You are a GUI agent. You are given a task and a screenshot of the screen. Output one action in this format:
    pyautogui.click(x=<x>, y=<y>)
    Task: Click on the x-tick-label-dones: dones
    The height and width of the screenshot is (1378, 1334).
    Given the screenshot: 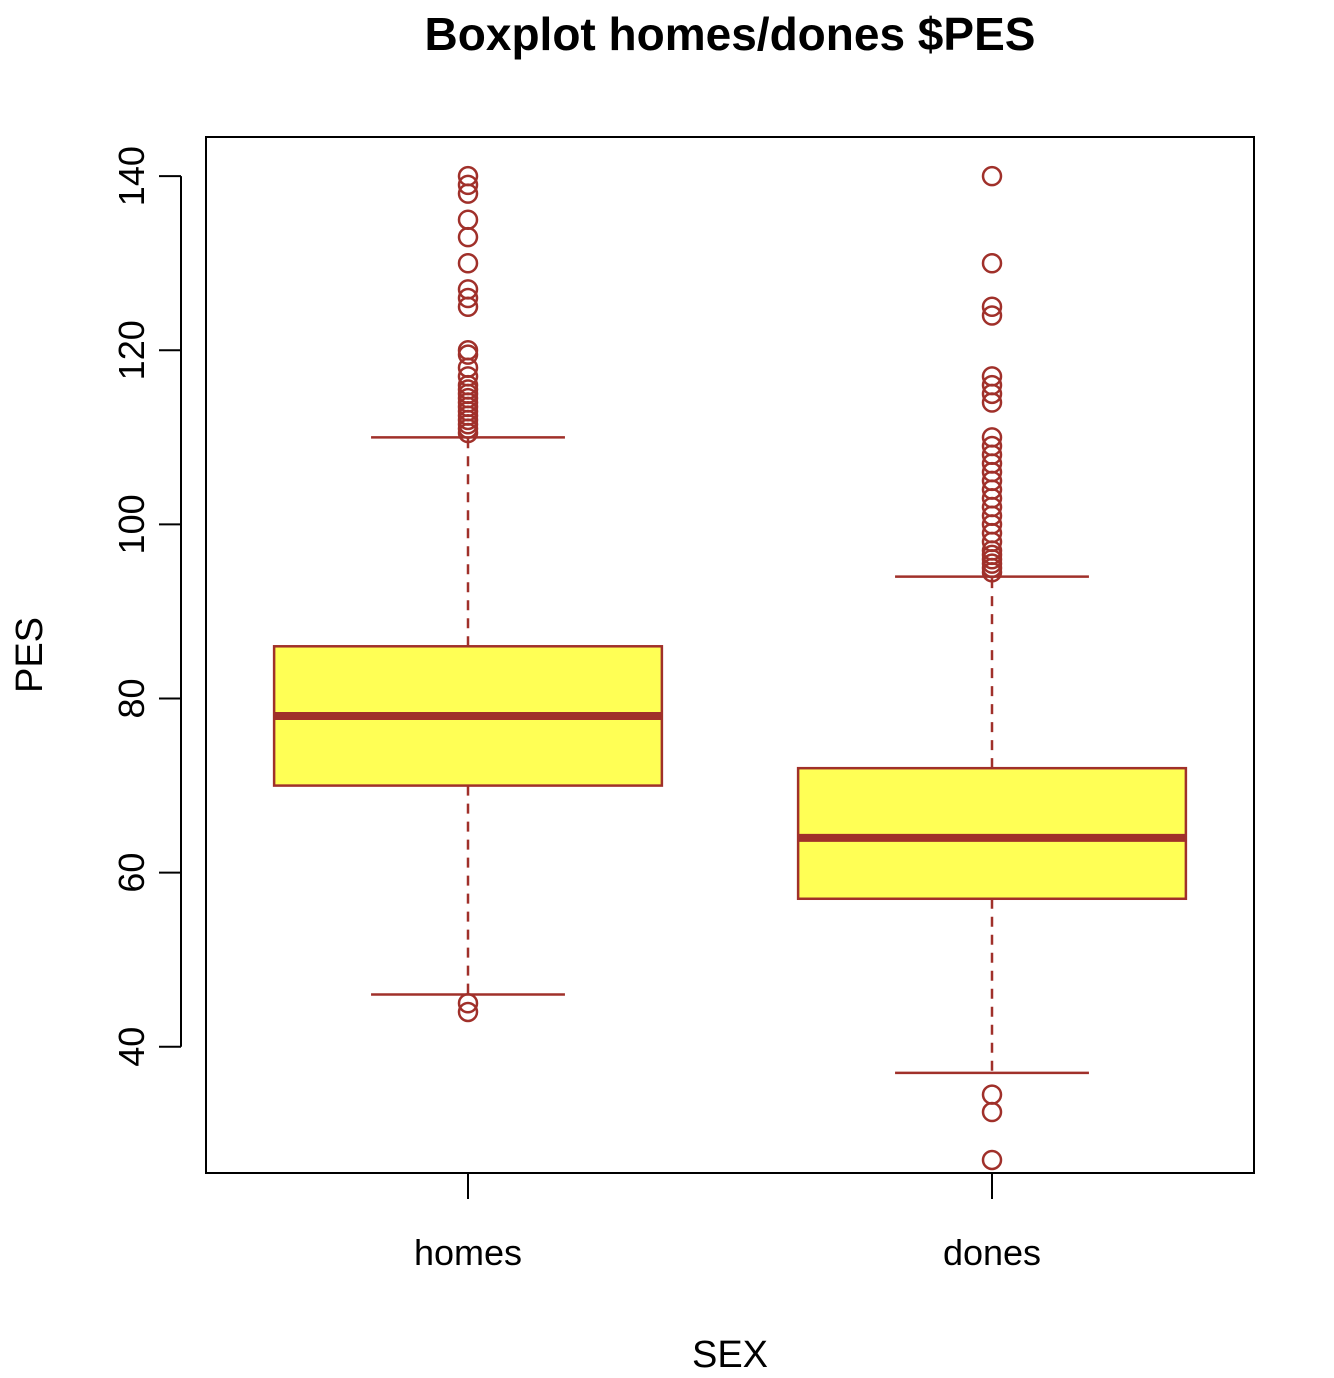 What is the action you would take?
    pyautogui.click(x=992, y=1252)
    